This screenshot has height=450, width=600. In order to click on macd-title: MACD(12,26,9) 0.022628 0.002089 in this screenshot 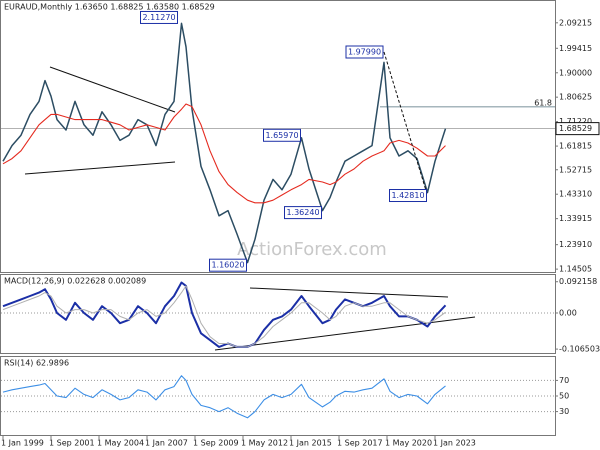, I will do `click(75, 281)`.